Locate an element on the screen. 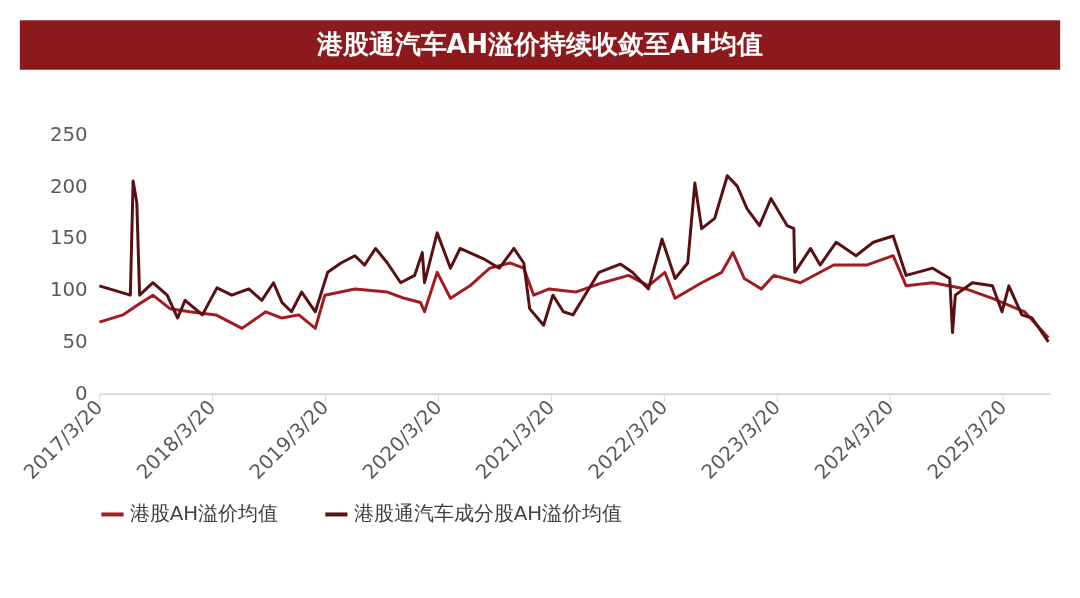  y-tick-label: 50 is located at coordinates (75, 342).